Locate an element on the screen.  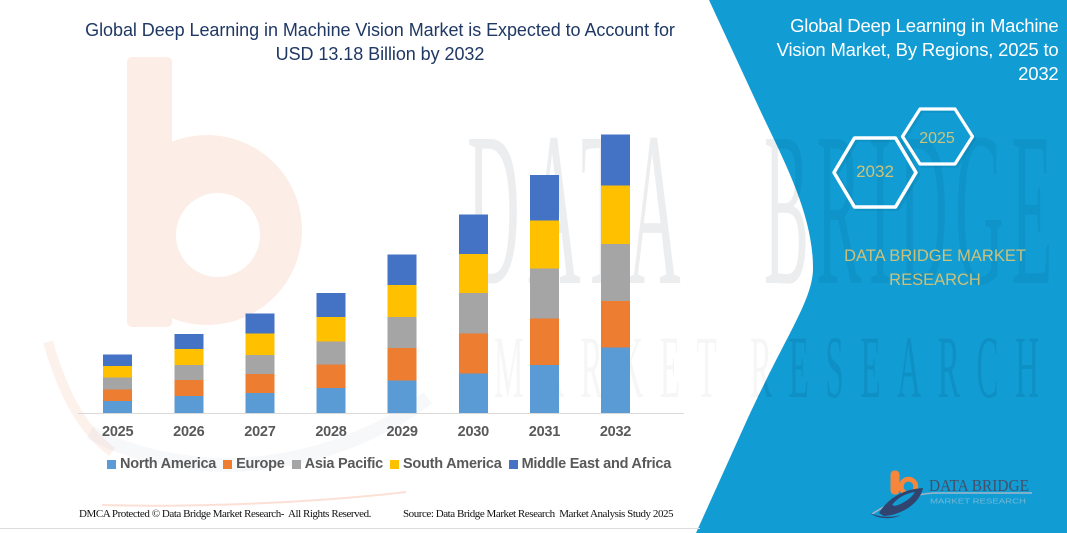
svg-text: DATA is located at coordinates (578, 209).